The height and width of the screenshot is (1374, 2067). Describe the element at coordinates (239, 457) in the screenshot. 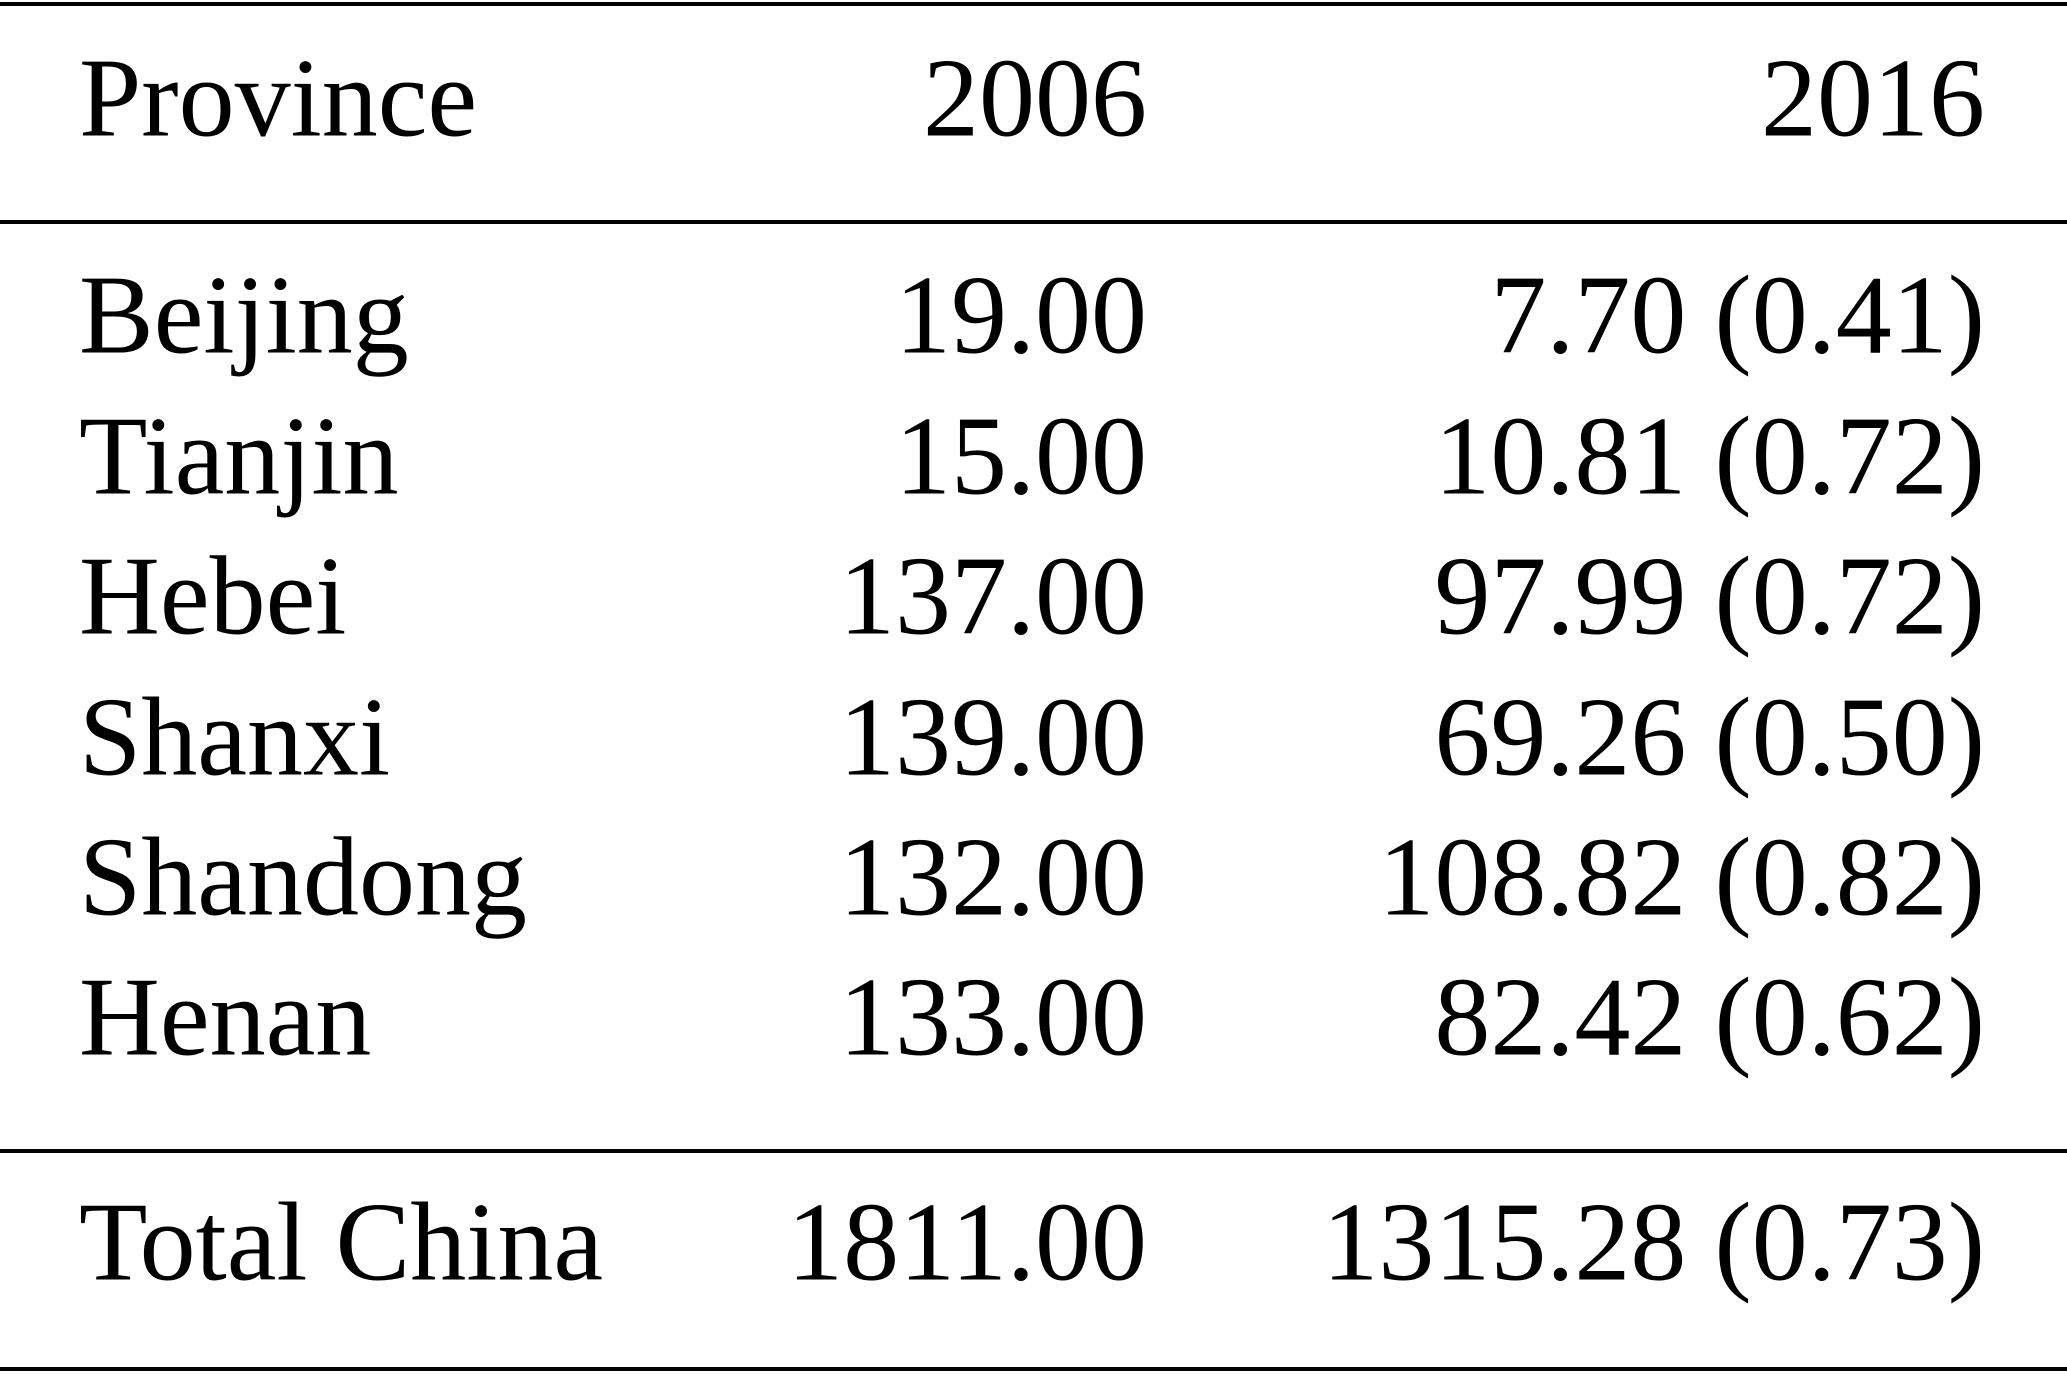

I see `cell: Tianjin` at that location.